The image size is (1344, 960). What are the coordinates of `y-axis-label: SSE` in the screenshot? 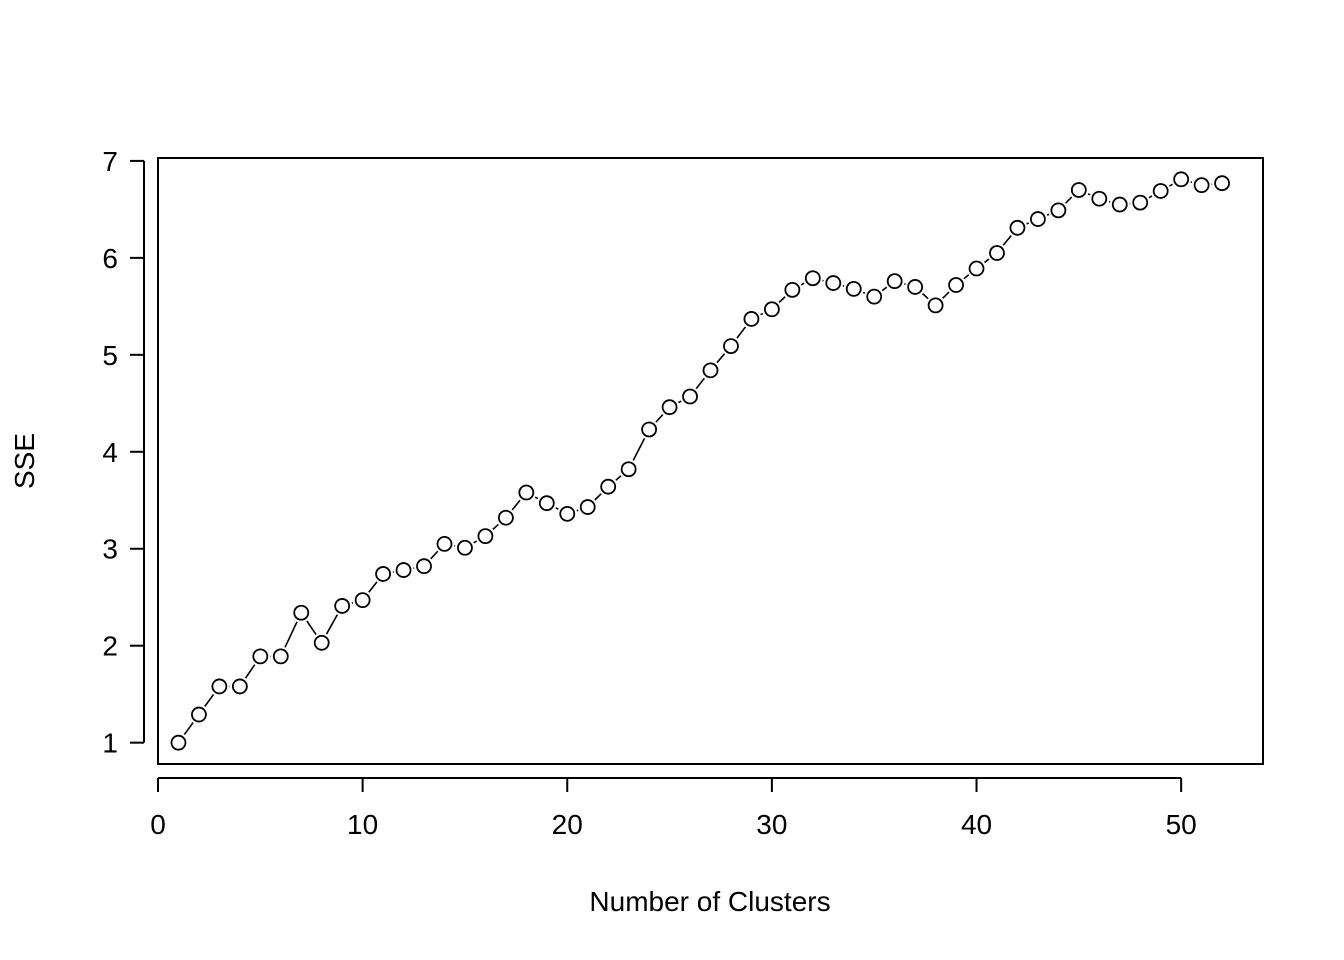 It's located at (24, 461).